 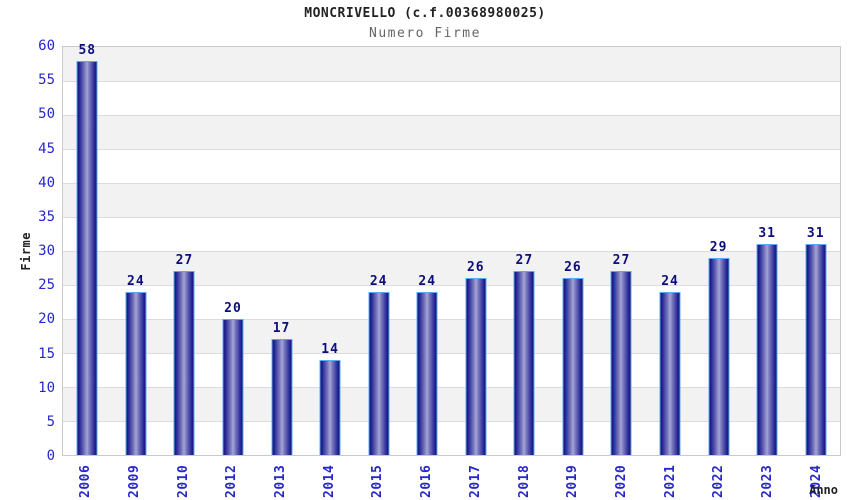 What do you see at coordinates (621, 251) in the screenshot?
I see `bar-slot-2020: 27` at bounding box center [621, 251].